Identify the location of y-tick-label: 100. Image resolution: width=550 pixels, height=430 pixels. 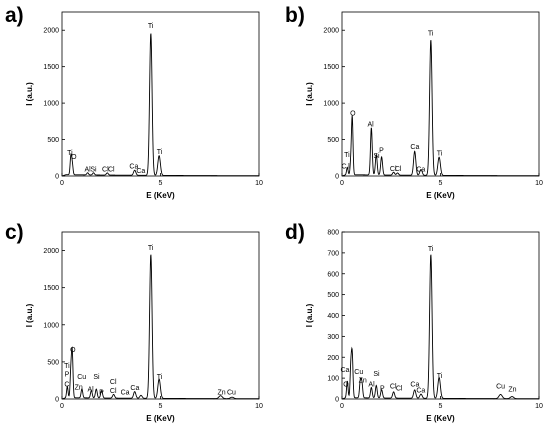
(333, 379).